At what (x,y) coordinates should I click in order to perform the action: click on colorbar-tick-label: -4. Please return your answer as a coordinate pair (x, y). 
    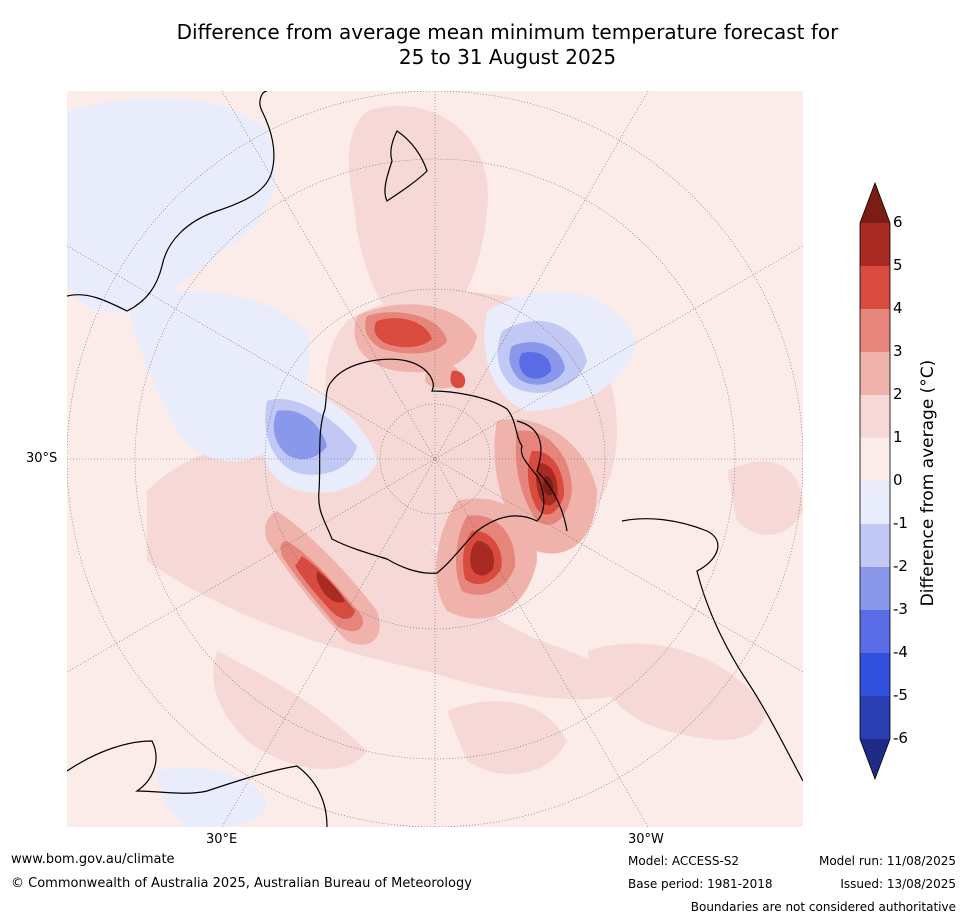
    Looking at the image, I should click on (900, 652).